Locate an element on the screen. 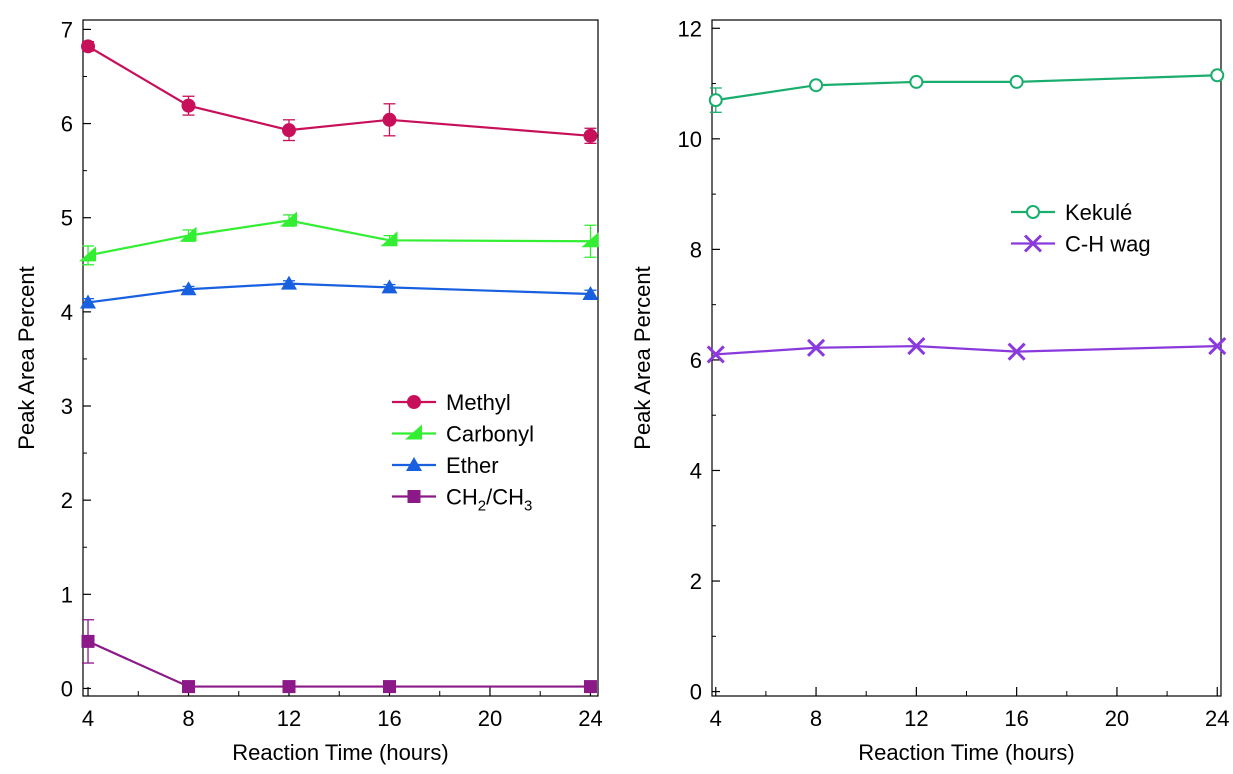  series-c-h-wag is located at coordinates (966, 350).